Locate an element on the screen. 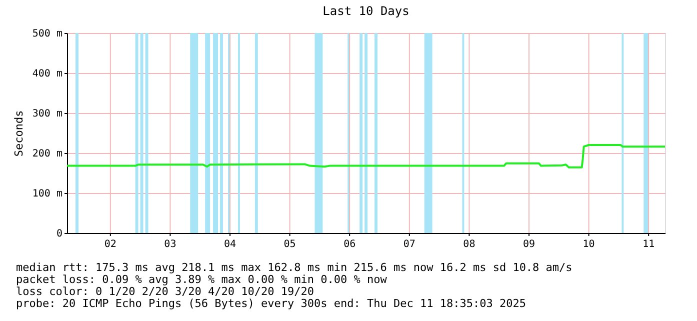 This screenshot has width=697, height=321. line-series is located at coordinates (366, 156).